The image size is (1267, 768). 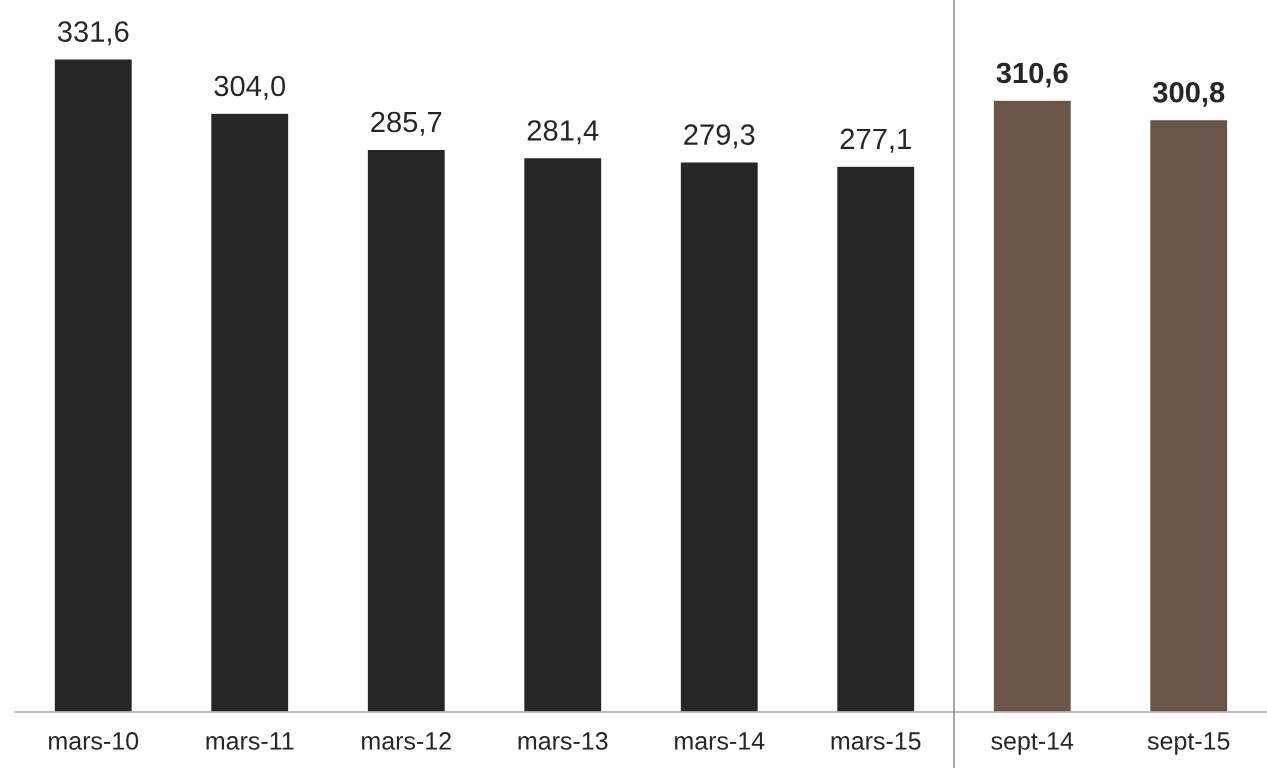 What do you see at coordinates (406, 741) in the screenshot?
I see `x-tick-label: mars-12` at bounding box center [406, 741].